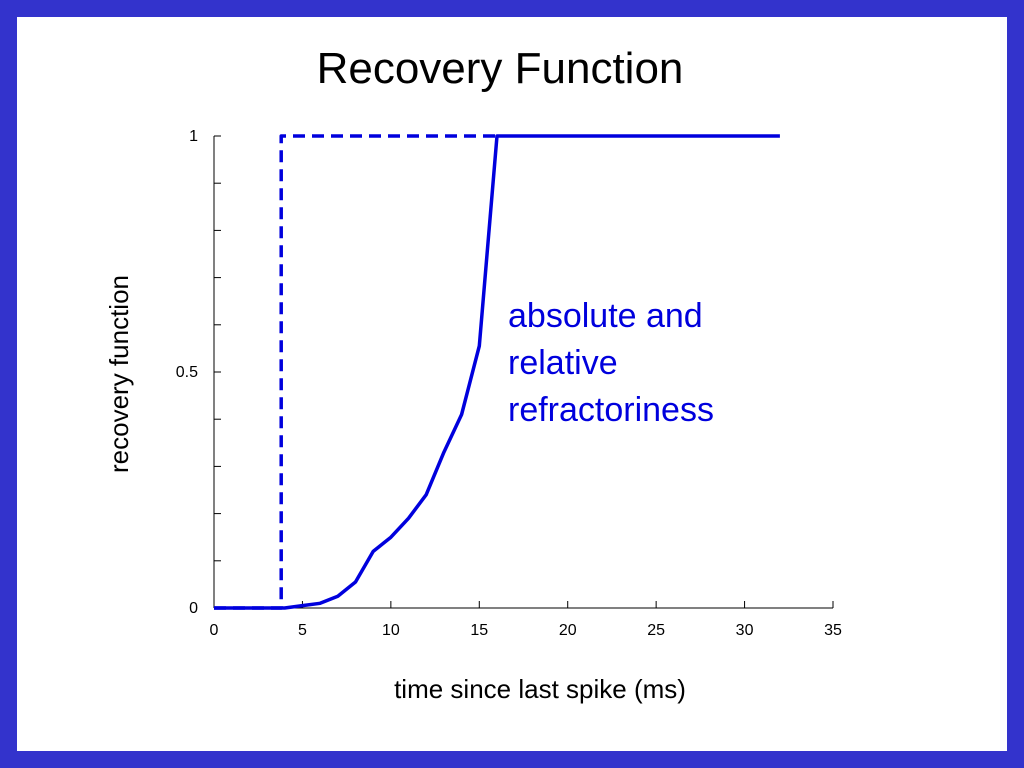 The height and width of the screenshot is (768, 1024). I want to click on x-tick-label: 35, so click(833, 630).